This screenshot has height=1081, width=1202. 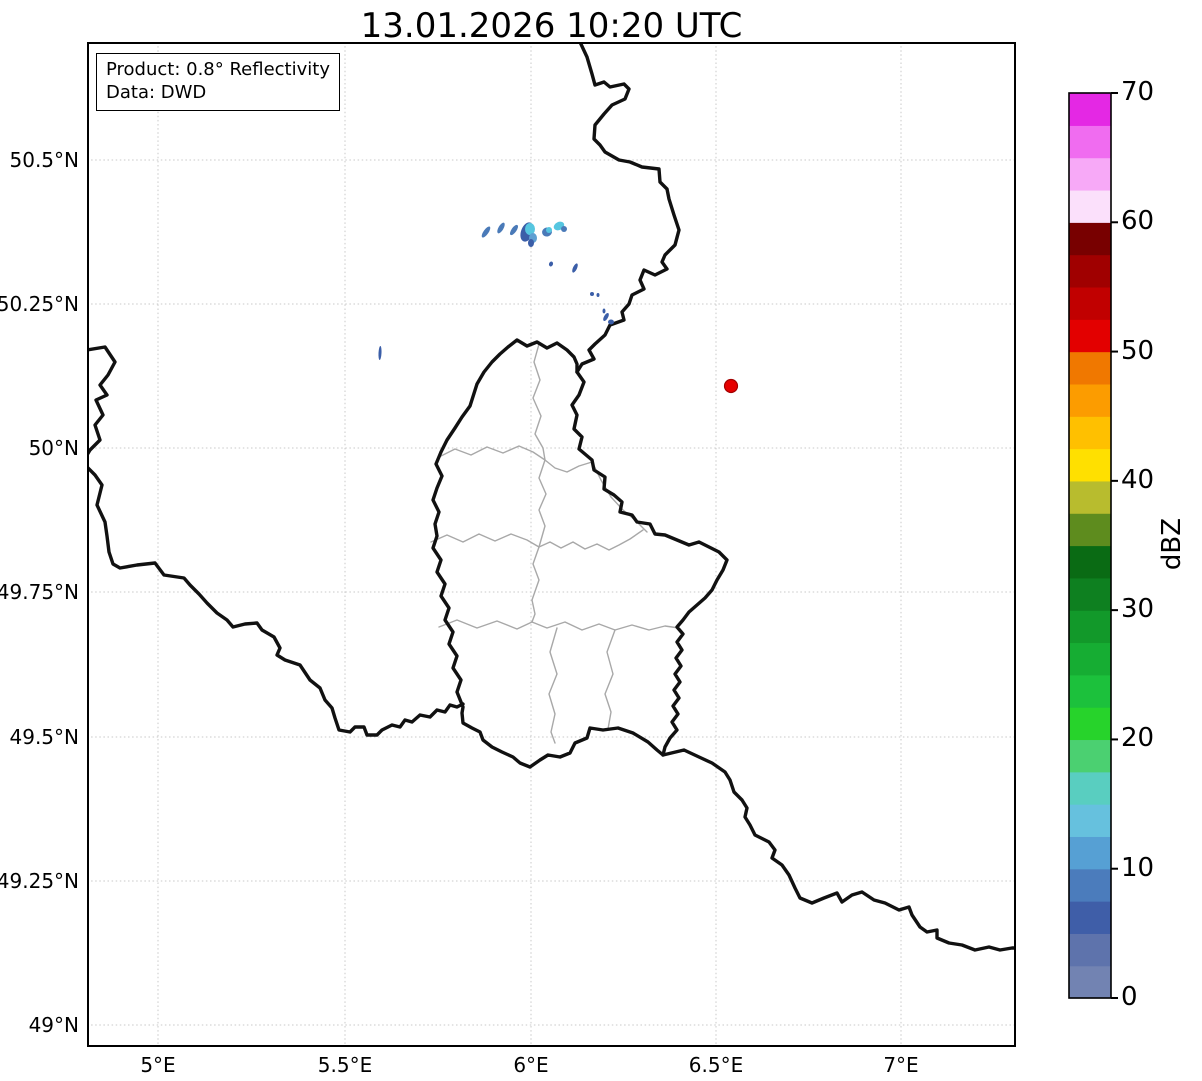 I want to click on y-tick-label: 50.25°N, so click(x=39, y=304).